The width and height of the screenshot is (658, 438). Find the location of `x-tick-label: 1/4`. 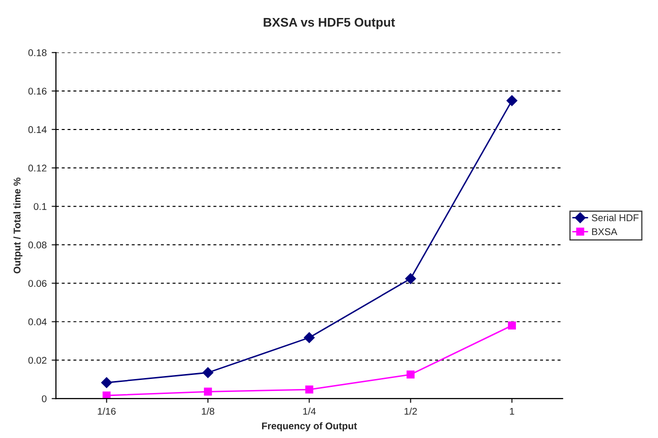

x-tick-label: 1/4 is located at coordinates (309, 411).